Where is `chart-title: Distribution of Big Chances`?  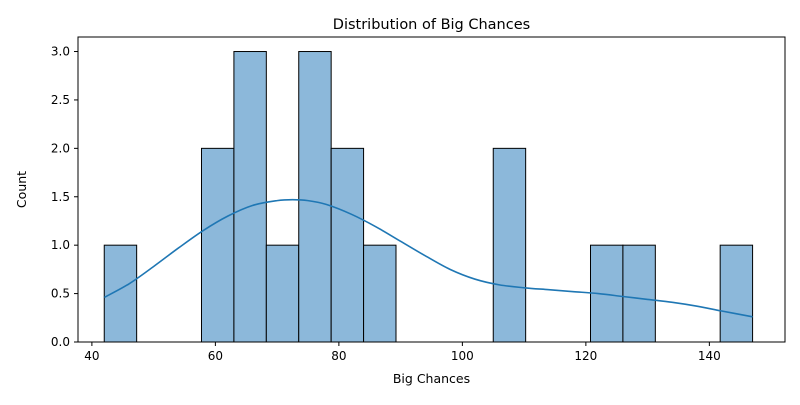
chart-title: Distribution of Big Chances is located at coordinates (431, 25).